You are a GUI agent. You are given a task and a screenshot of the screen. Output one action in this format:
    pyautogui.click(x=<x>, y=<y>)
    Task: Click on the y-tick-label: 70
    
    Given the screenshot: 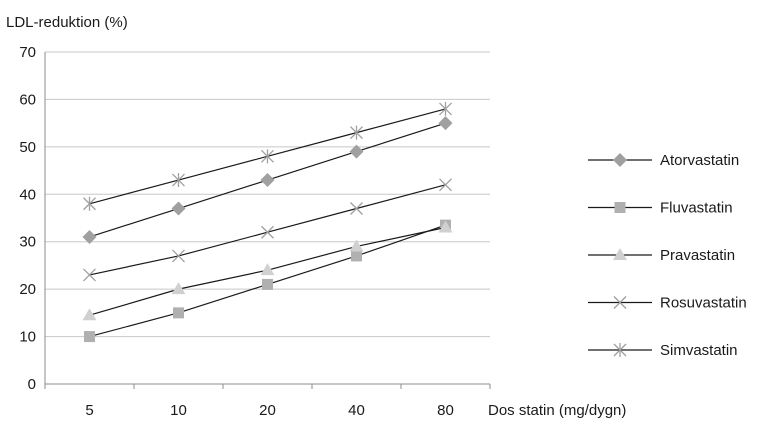 What is the action you would take?
    pyautogui.click(x=27, y=52)
    